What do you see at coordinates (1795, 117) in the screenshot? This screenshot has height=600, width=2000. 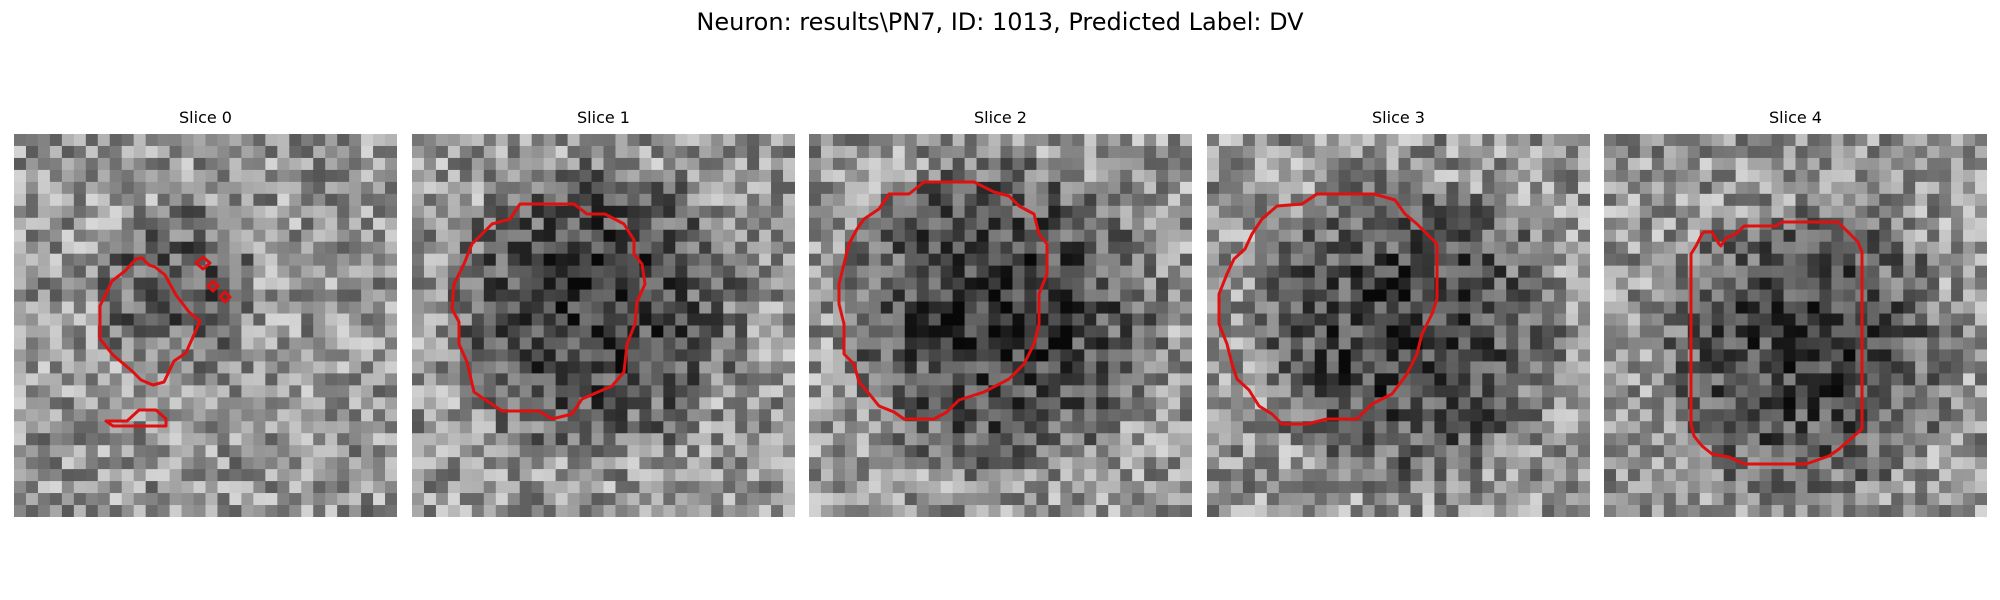 I see `slice-title: Slice 4` at bounding box center [1795, 117].